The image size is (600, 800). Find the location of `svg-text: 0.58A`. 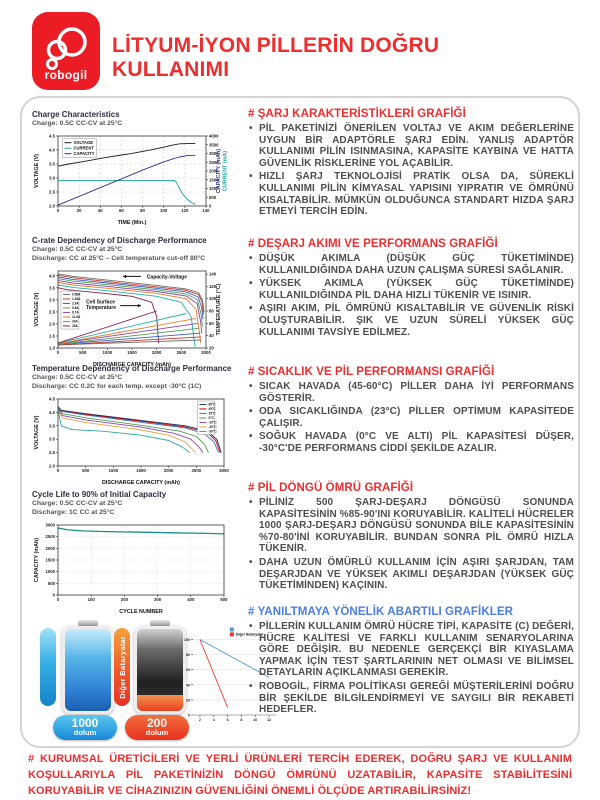

svg-text: 0.58A is located at coordinates (76, 295).